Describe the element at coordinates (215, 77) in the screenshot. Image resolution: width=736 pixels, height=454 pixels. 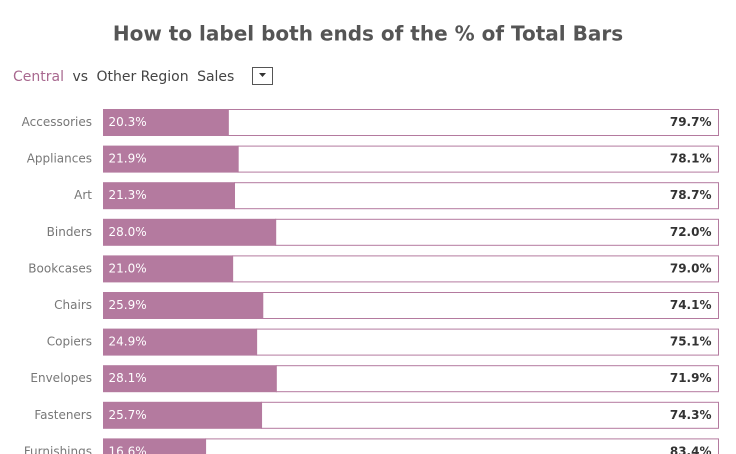
I see `subtitle-word: Sales` at that location.